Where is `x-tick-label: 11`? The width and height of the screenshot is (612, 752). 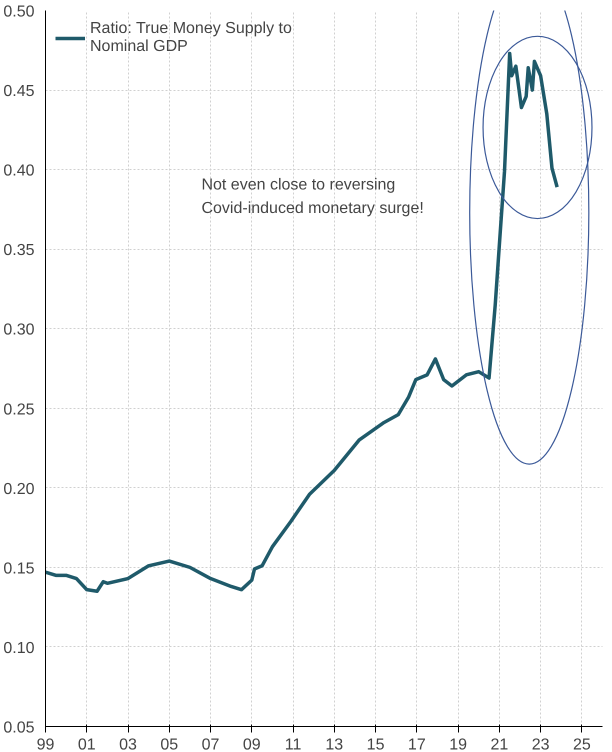
x-tick-label: 11 is located at coordinates (293, 744).